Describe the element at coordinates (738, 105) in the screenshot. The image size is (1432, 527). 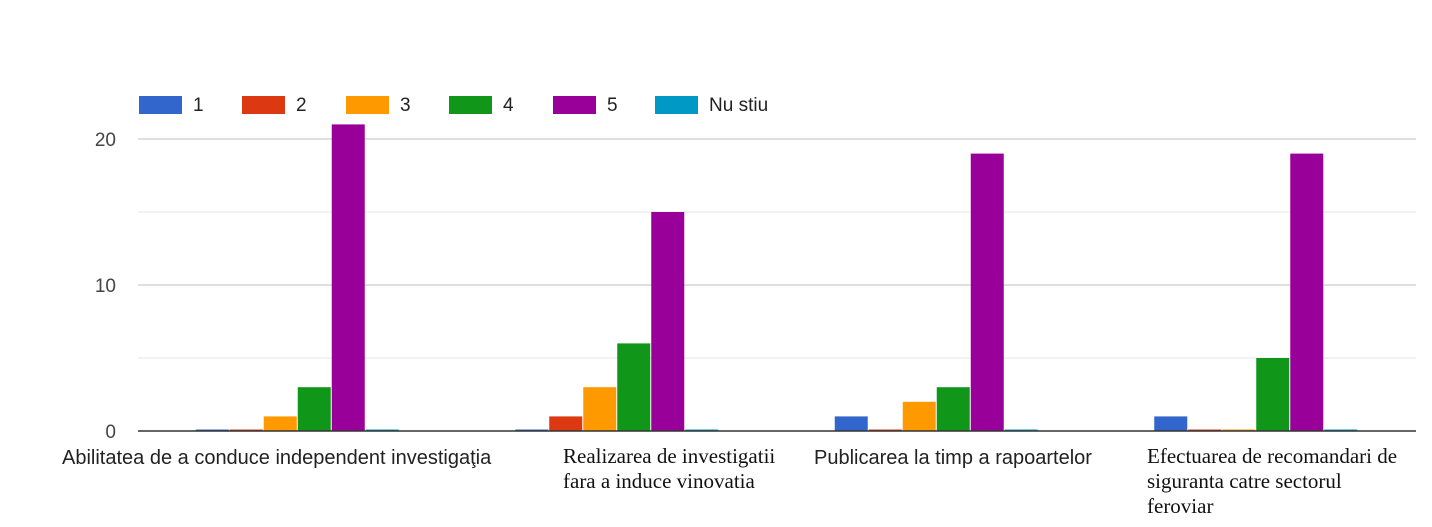
I see `legend-label-nu-stiu: Nu stiu` at that location.